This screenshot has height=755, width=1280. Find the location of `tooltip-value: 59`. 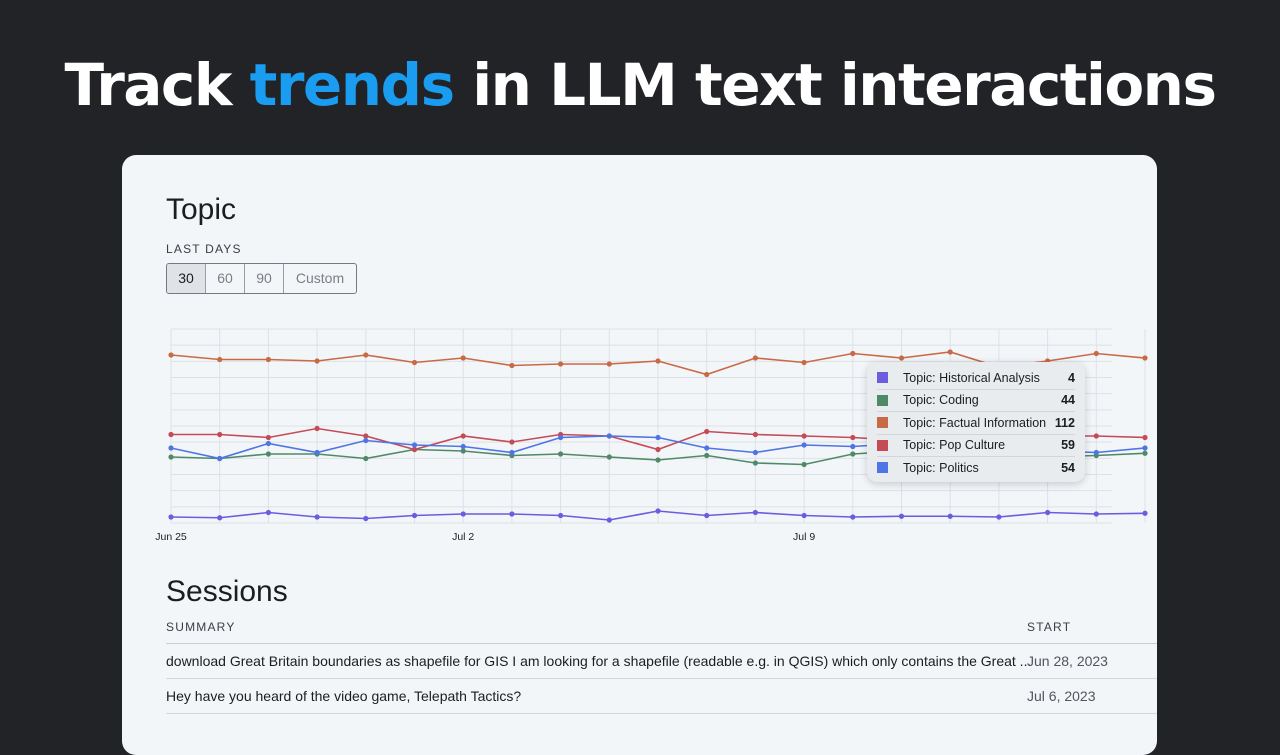

tooltip-value: 59 is located at coordinates (1068, 445).